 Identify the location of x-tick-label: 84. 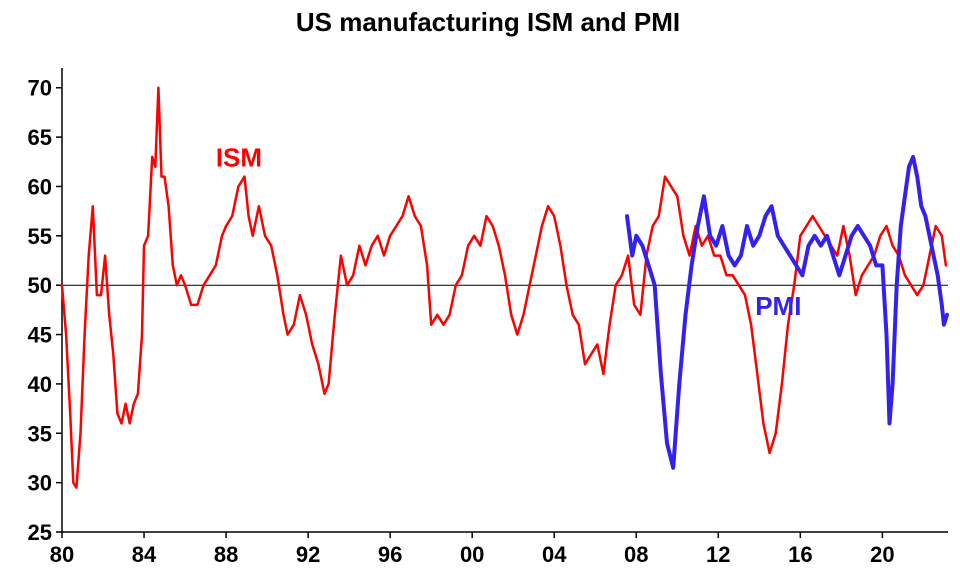
(144, 554).